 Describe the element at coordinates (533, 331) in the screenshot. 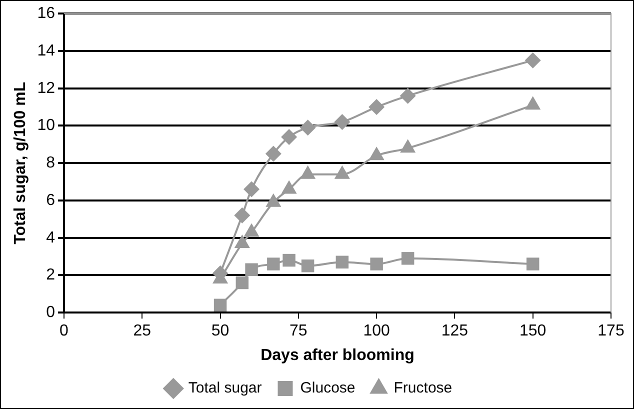

I see `x-tick-label: 150` at that location.